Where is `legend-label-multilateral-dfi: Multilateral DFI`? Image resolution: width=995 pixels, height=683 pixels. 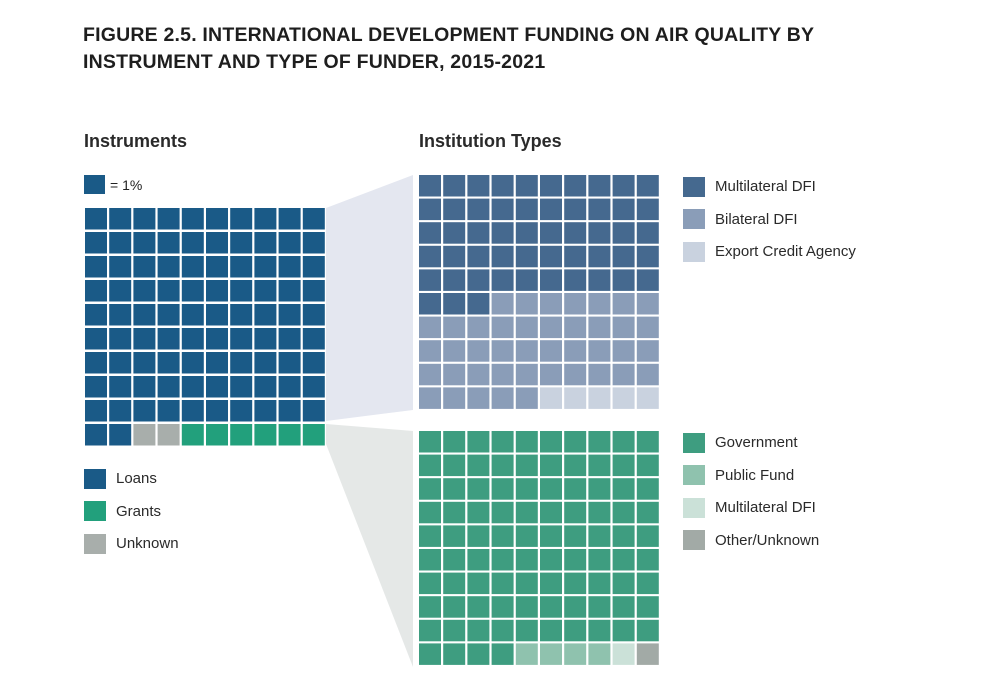 legend-label-multilateral-dfi: Multilateral DFI is located at coordinates (765, 186).